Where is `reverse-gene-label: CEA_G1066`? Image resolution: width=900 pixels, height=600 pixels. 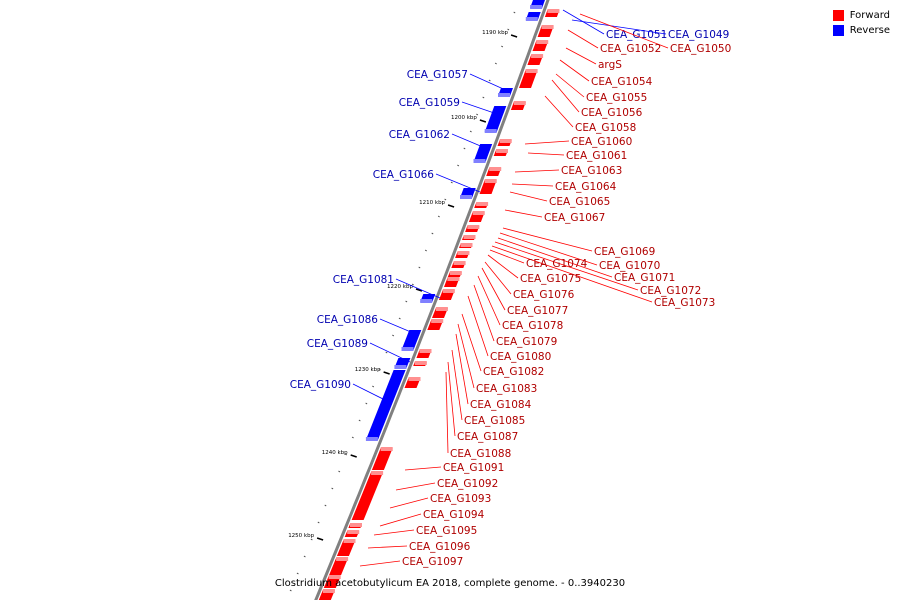 reverse-gene-label: CEA_G1066 is located at coordinates (404, 175).